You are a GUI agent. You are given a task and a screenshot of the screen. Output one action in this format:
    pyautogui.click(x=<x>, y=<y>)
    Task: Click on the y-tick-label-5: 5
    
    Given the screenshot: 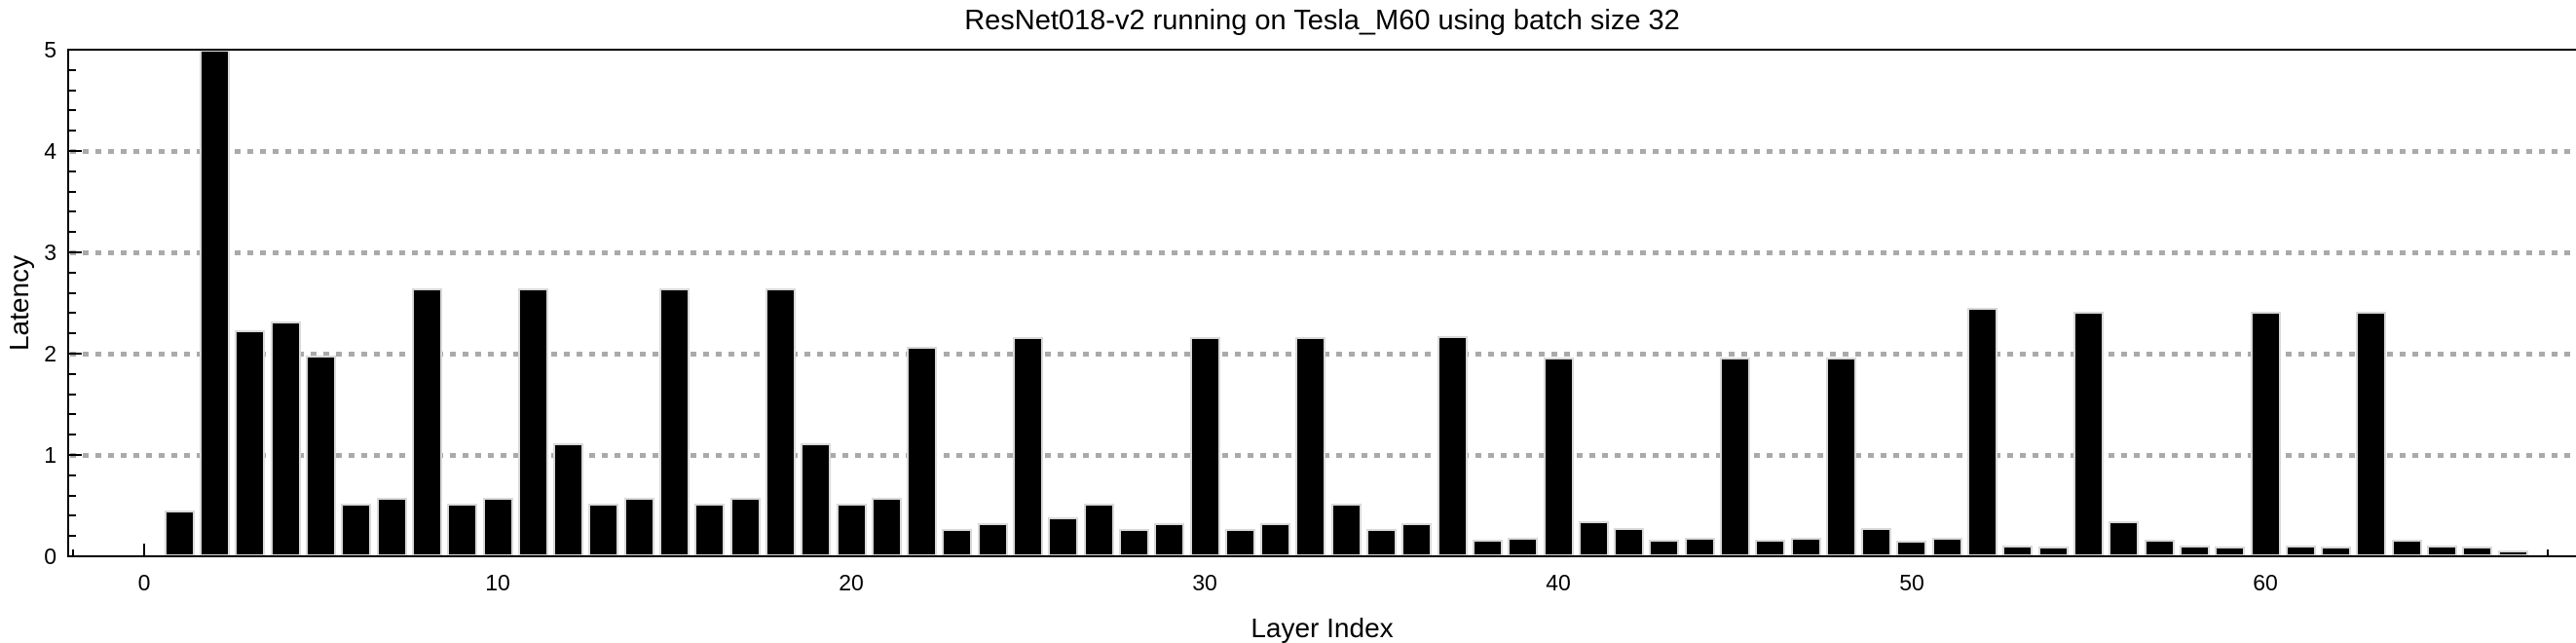 What is the action you would take?
    pyautogui.click(x=50, y=49)
    